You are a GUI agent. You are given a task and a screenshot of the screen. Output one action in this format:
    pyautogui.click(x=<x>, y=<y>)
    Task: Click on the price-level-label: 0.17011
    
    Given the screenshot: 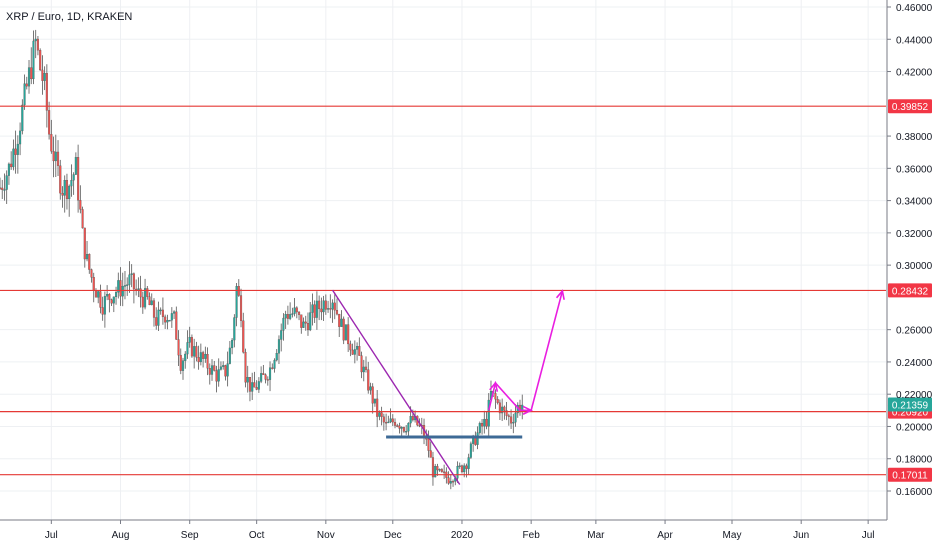 What is the action you would take?
    pyautogui.click(x=910, y=476)
    